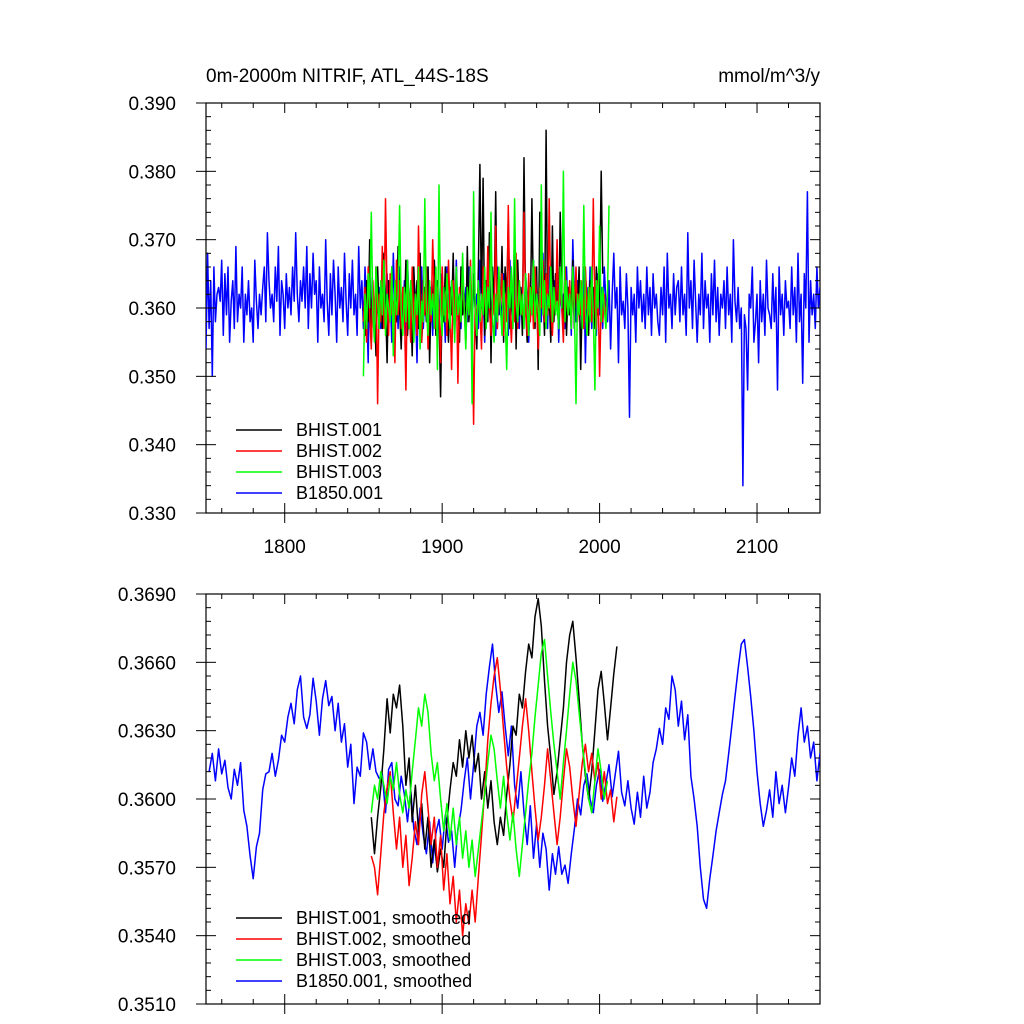 The image size is (1024, 1024). I want to click on y-tick-label: 0.350, so click(152, 377).